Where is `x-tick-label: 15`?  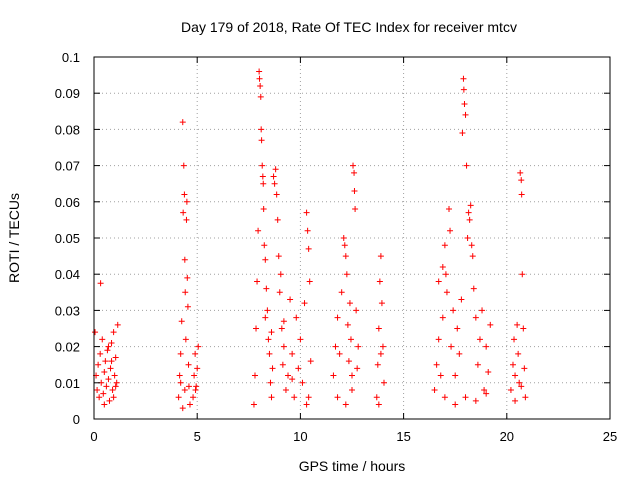
x-tick-label: 15 is located at coordinates (403, 436).